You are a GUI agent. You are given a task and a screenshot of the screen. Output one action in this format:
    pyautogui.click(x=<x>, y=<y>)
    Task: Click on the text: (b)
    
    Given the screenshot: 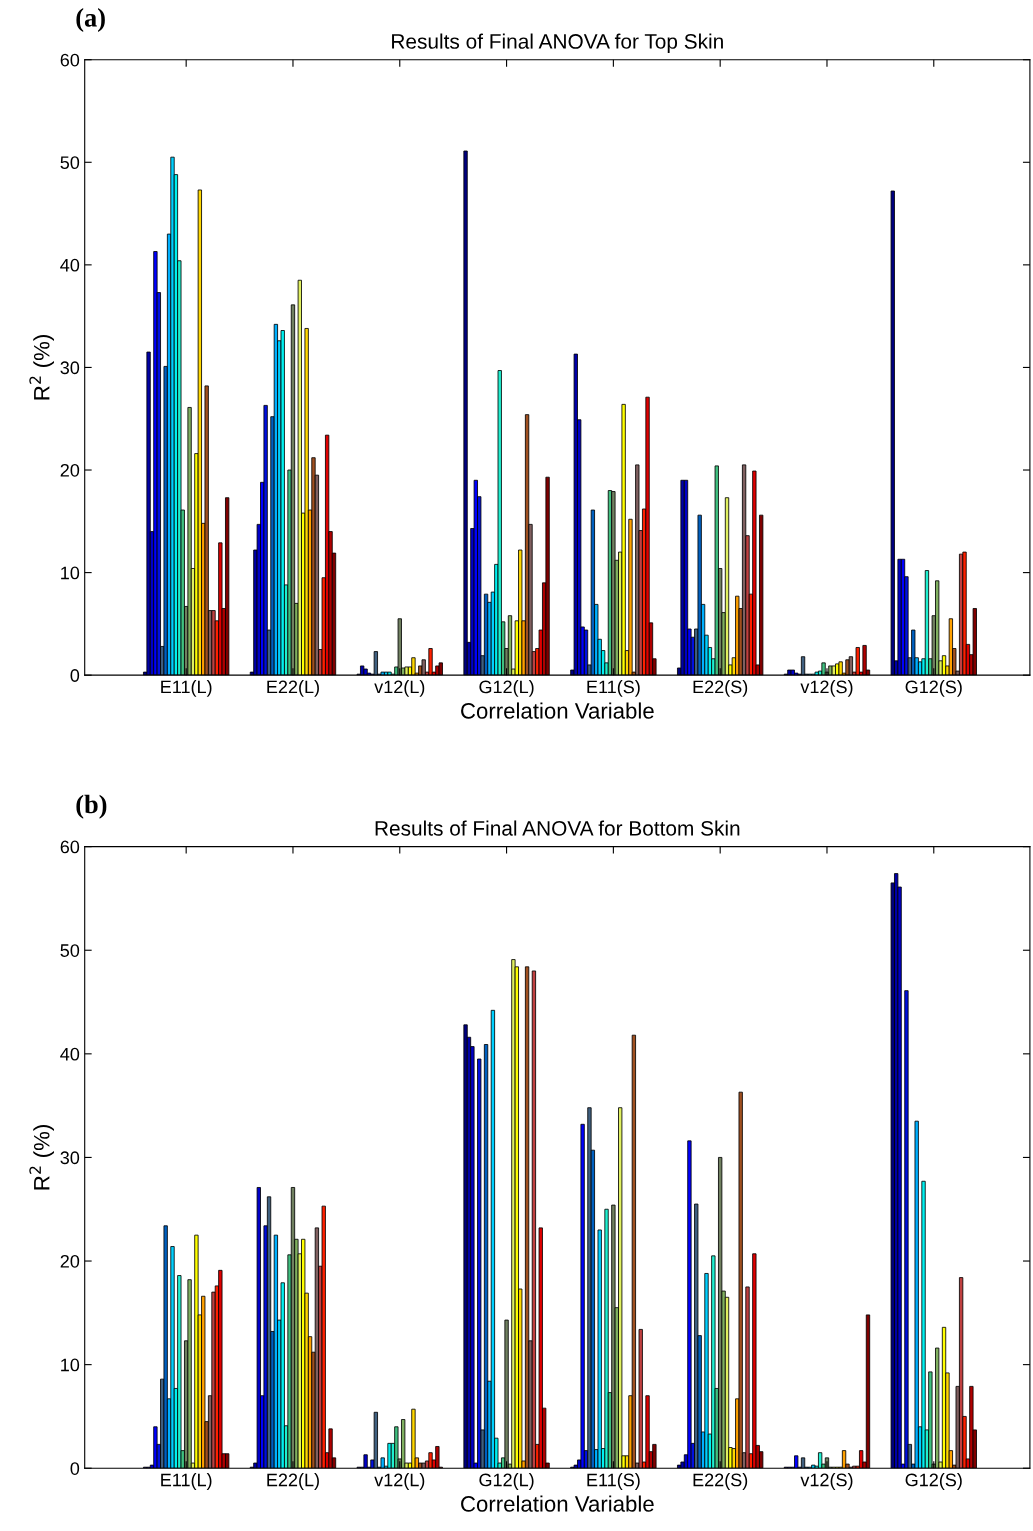 What is the action you would take?
    pyautogui.click(x=91, y=806)
    